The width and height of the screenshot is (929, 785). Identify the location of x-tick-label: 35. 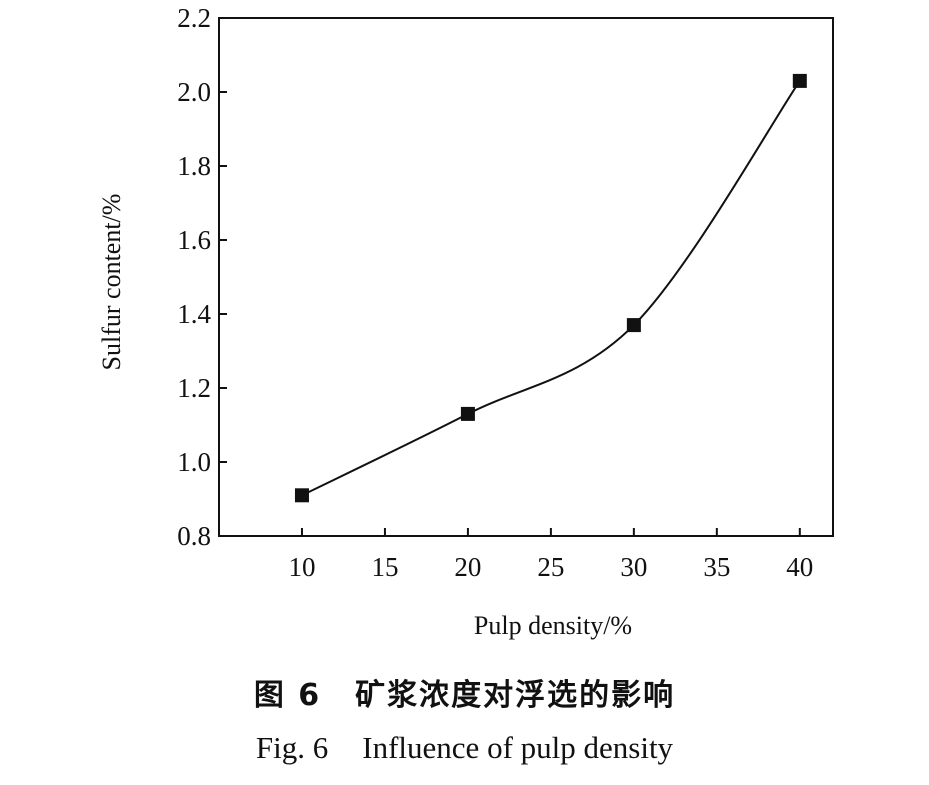
(716, 567).